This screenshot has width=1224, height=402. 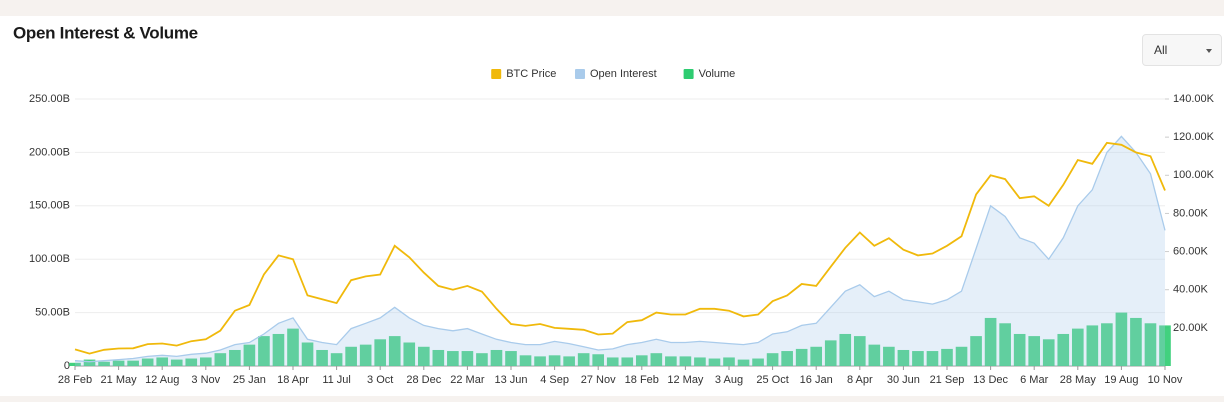 What do you see at coordinates (531, 74) in the screenshot?
I see `legend-label: BTC Price` at bounding box center [531, 74].